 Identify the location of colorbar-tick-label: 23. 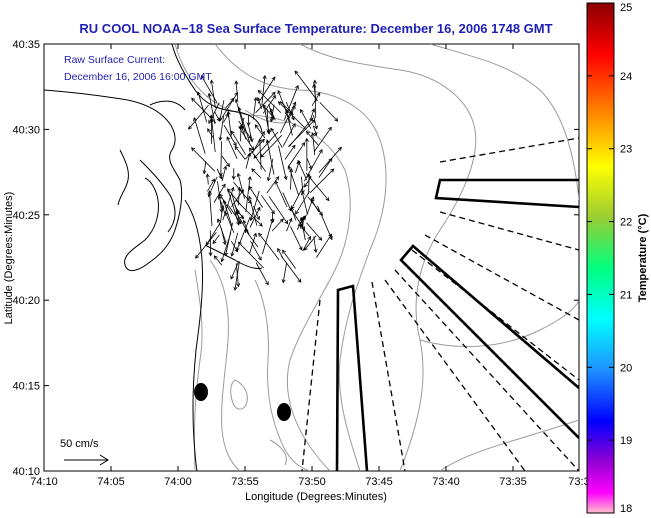
(626, 150).